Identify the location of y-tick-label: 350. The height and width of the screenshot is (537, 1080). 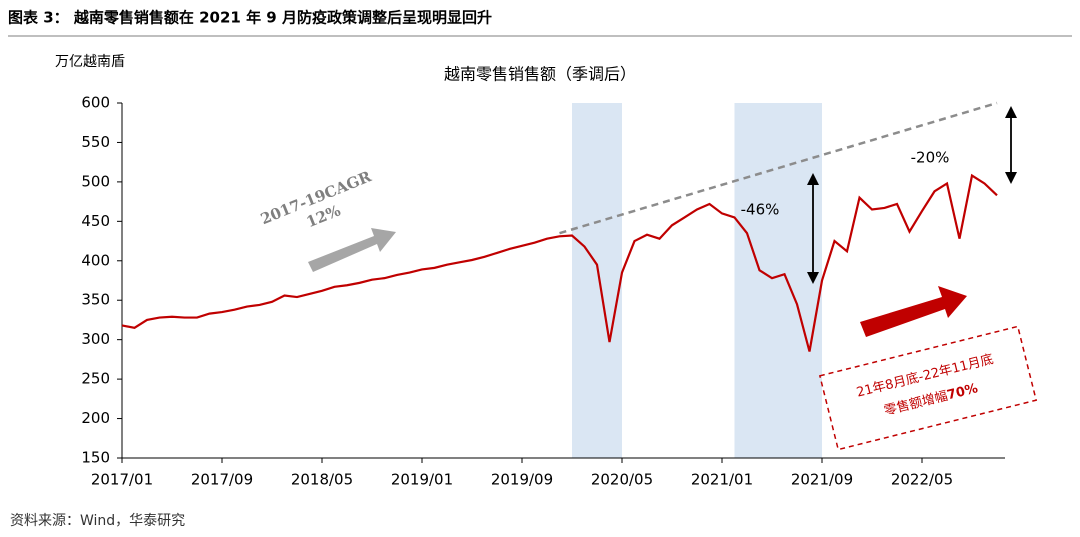
(95, 300).